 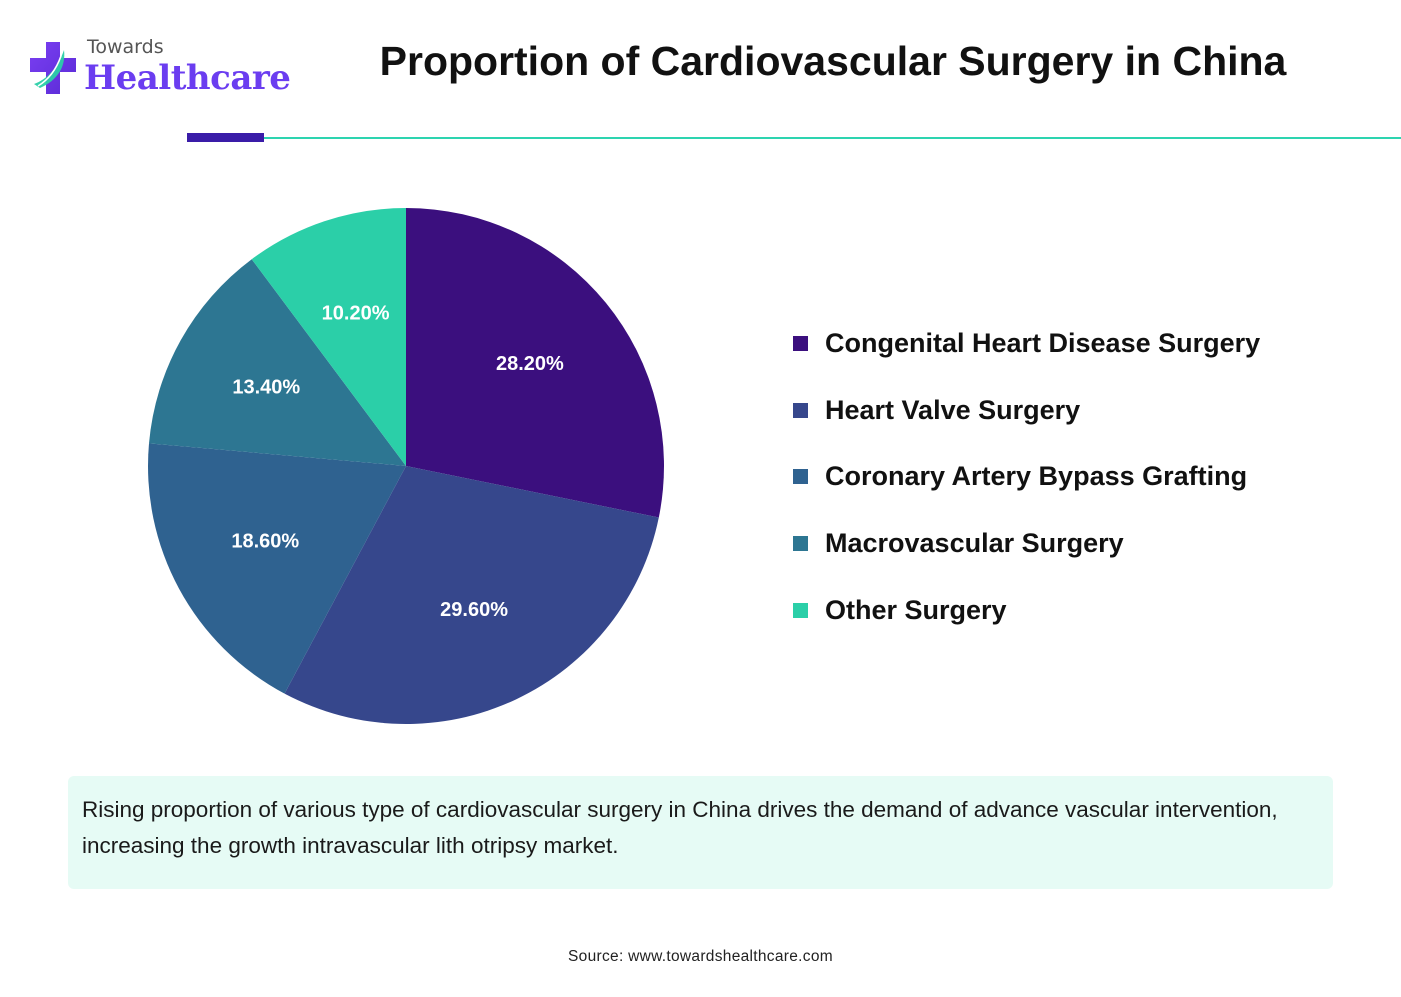 I want to click on legend-item-2: Coronary Artery Bypass Grafting, so click(x=1026, y=476).